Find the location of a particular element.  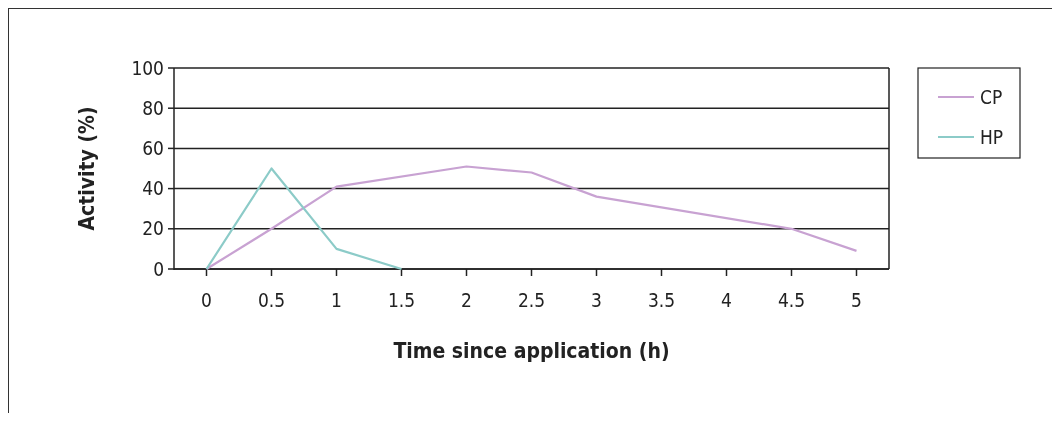

y-tick-label: 20 is located at coordinates (153, 228).